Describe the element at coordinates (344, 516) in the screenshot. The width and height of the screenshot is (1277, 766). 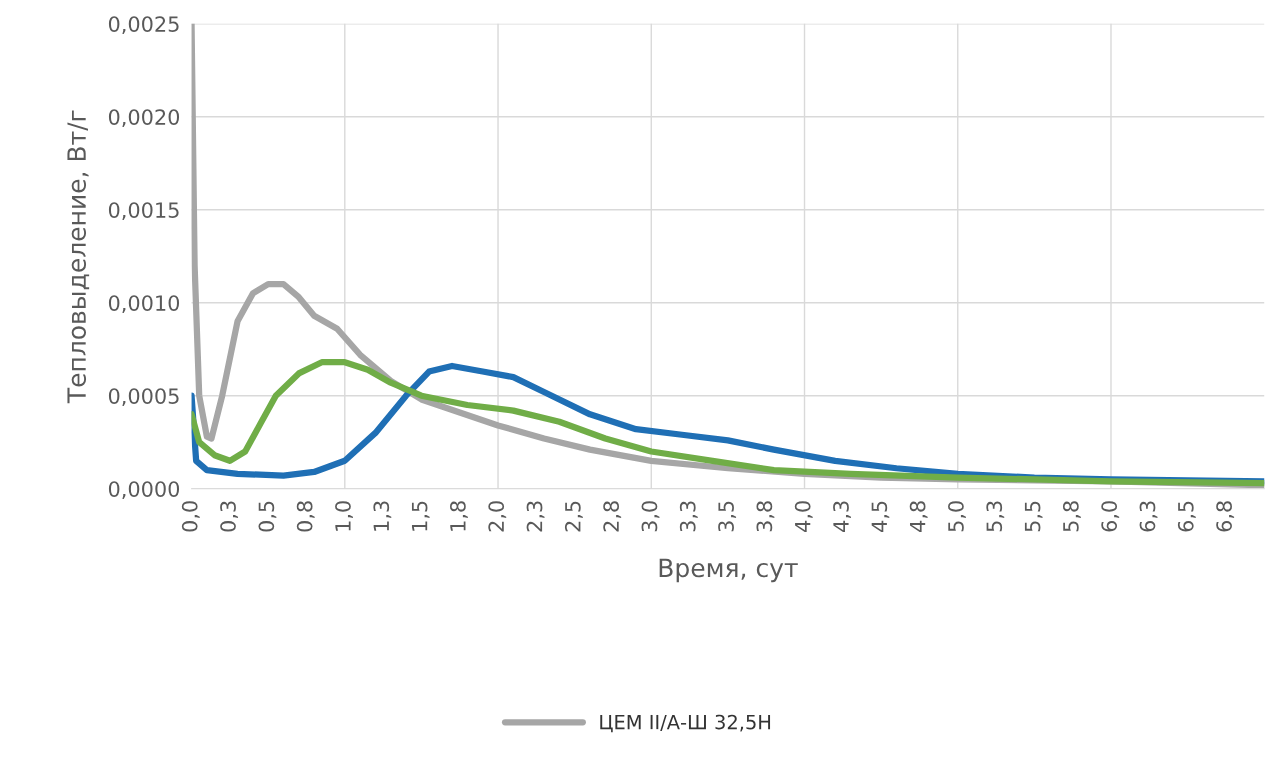
I see `x-tick-label: 1,0` at that location.